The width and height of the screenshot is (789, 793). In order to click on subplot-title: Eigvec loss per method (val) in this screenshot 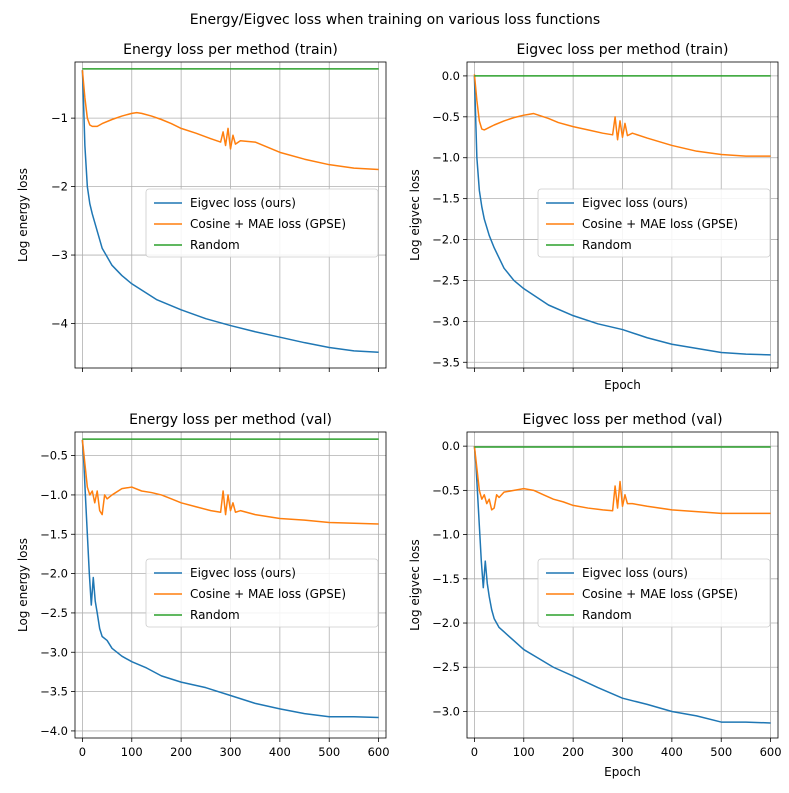, I will do `click(622, 420)`.